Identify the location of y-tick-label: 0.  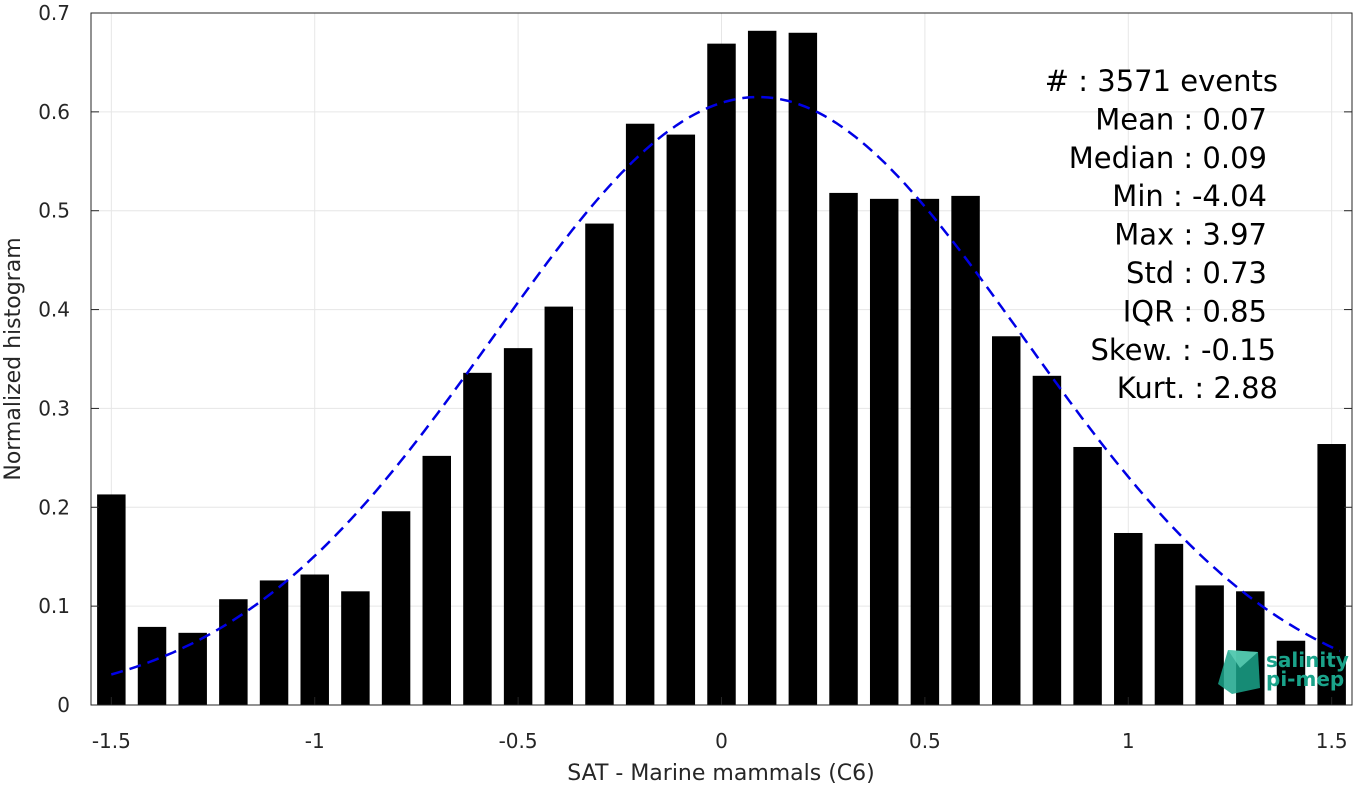
(63, 705).